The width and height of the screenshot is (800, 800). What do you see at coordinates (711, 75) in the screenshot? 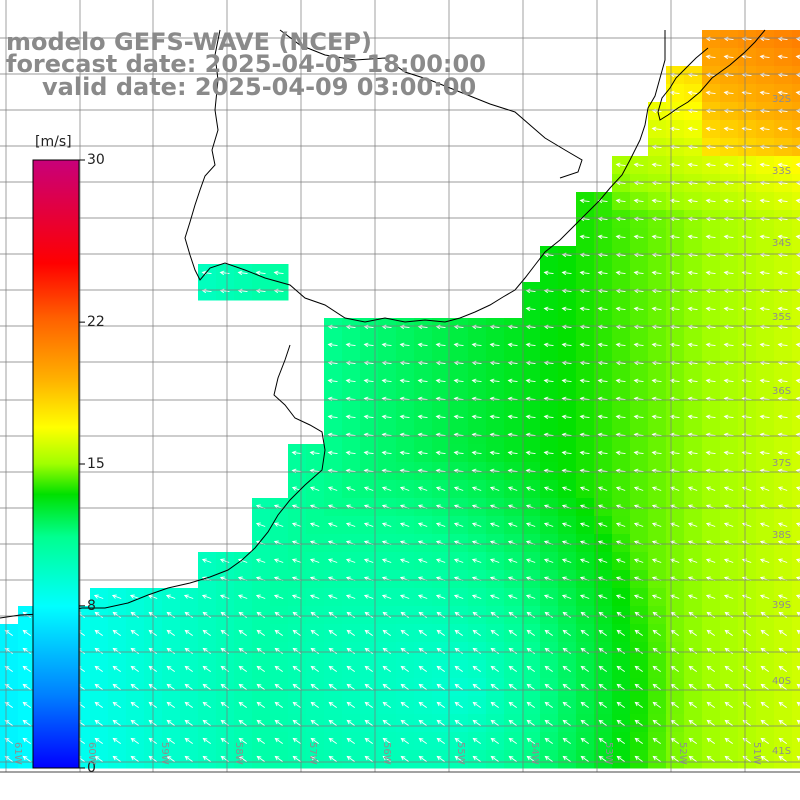
I see `coastline-brazil-south` at bounding box center [711, 75].